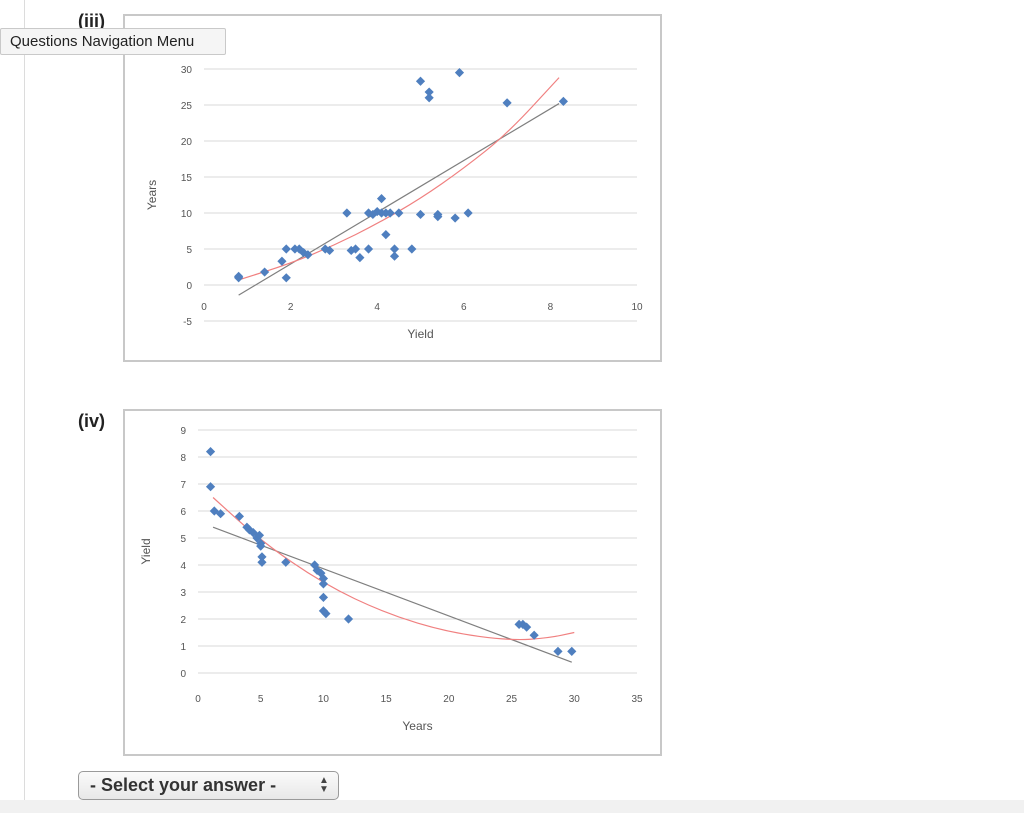 The height and width of the screenshot is (813, 1024). Describe the element at coordinates (113, 41) in the screenshot. I see `questions-navigation-tooltip: Questions Navigation Menu` at that location.